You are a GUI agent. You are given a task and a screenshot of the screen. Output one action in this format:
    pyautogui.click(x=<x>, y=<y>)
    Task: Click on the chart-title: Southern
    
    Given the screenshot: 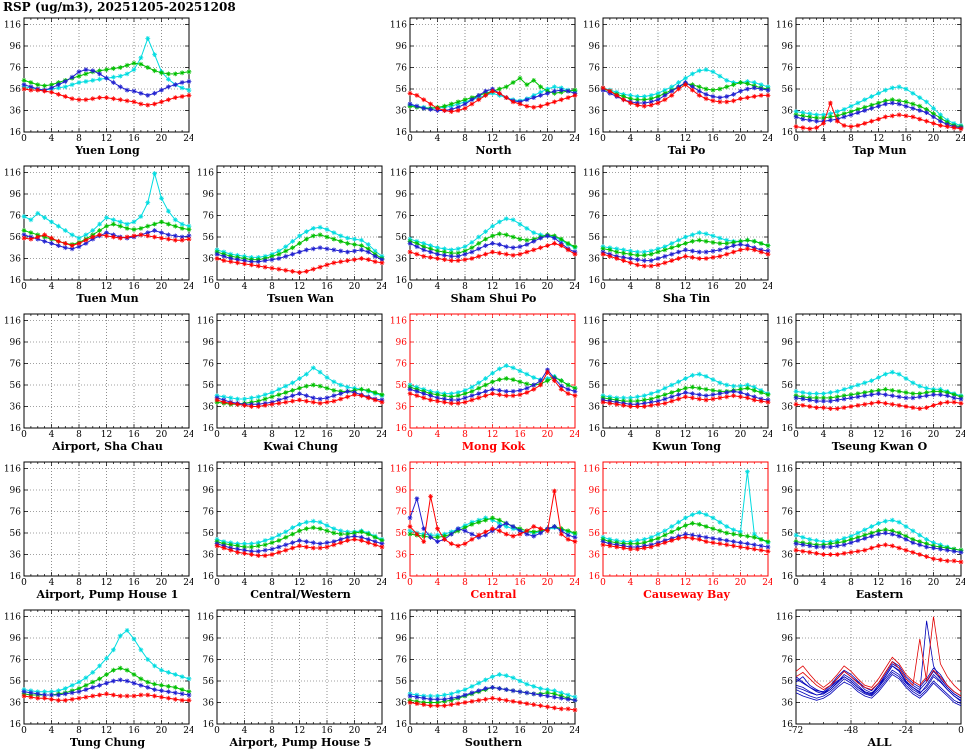 What is the action you would take?
    pyautogui.click(x=493, y=742)
    